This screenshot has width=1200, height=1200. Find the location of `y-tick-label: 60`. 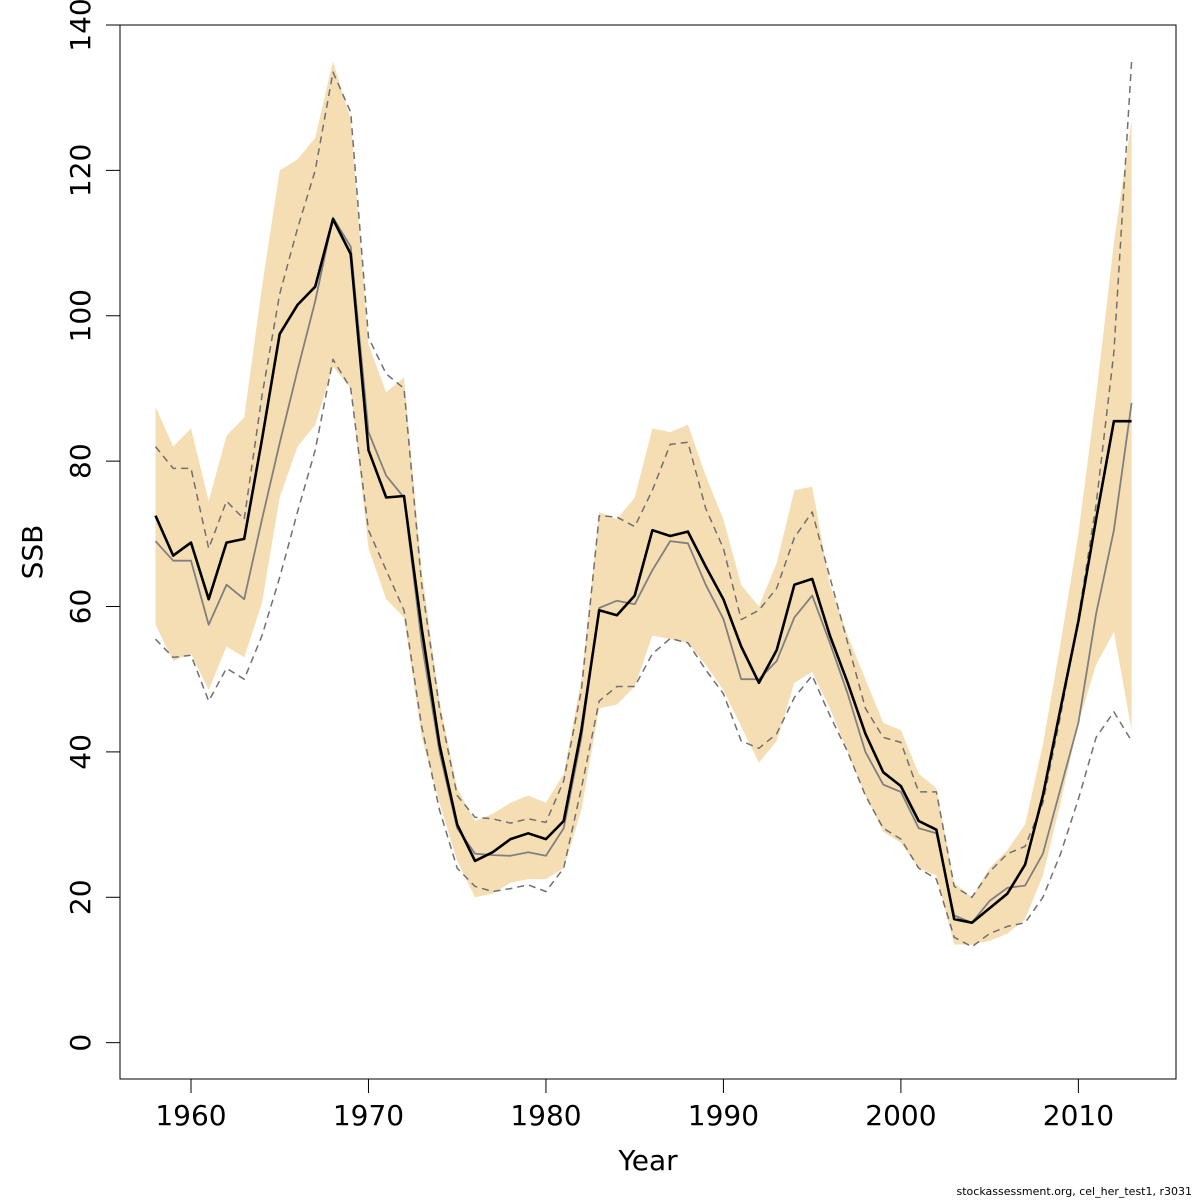

y-tick-label: 60 is located at coordinates (80, 607).